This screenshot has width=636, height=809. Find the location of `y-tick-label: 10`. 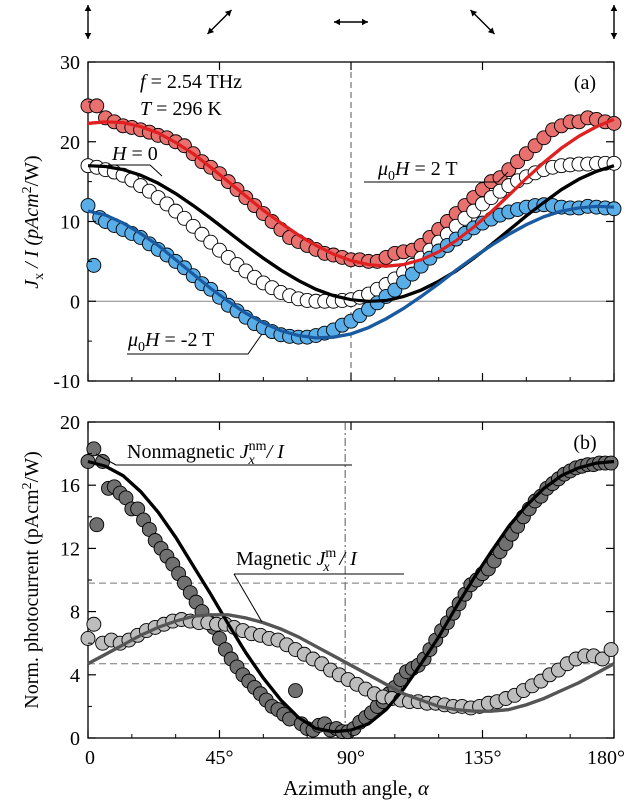

y-tick-label: 10 is located at coordinates (70, 223).